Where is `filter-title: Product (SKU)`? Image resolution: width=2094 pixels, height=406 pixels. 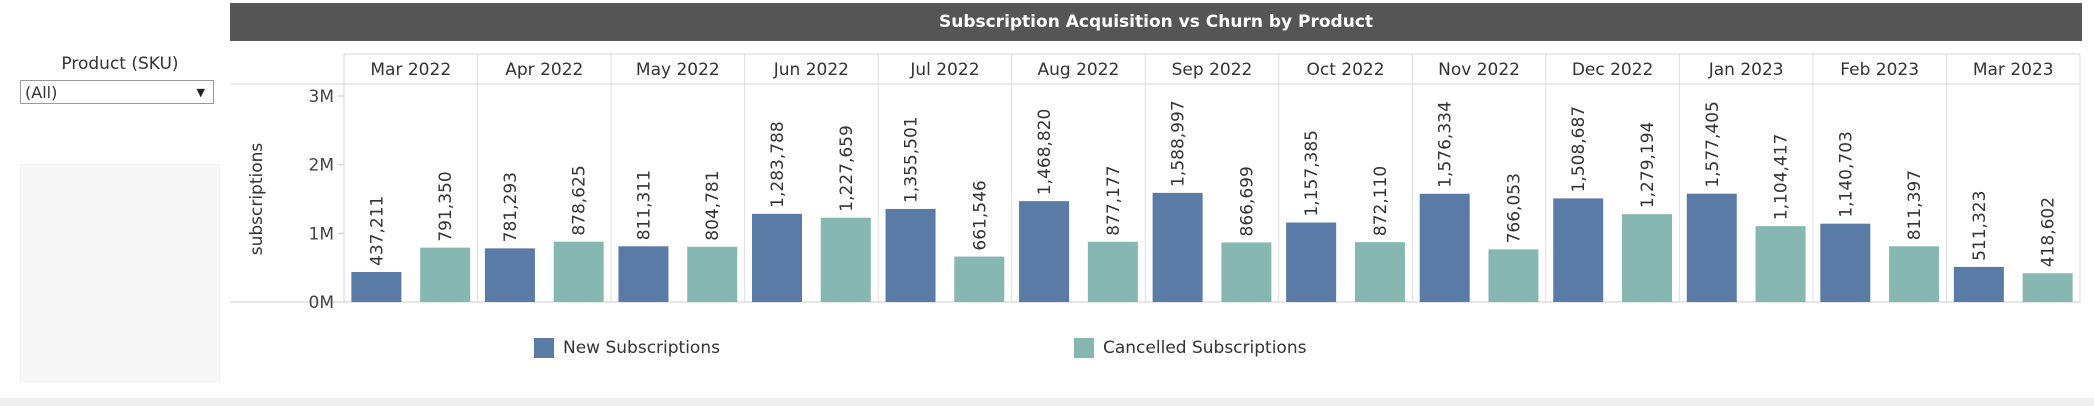
filter-title: Product (SKU) is located at coordinates (120, 64).